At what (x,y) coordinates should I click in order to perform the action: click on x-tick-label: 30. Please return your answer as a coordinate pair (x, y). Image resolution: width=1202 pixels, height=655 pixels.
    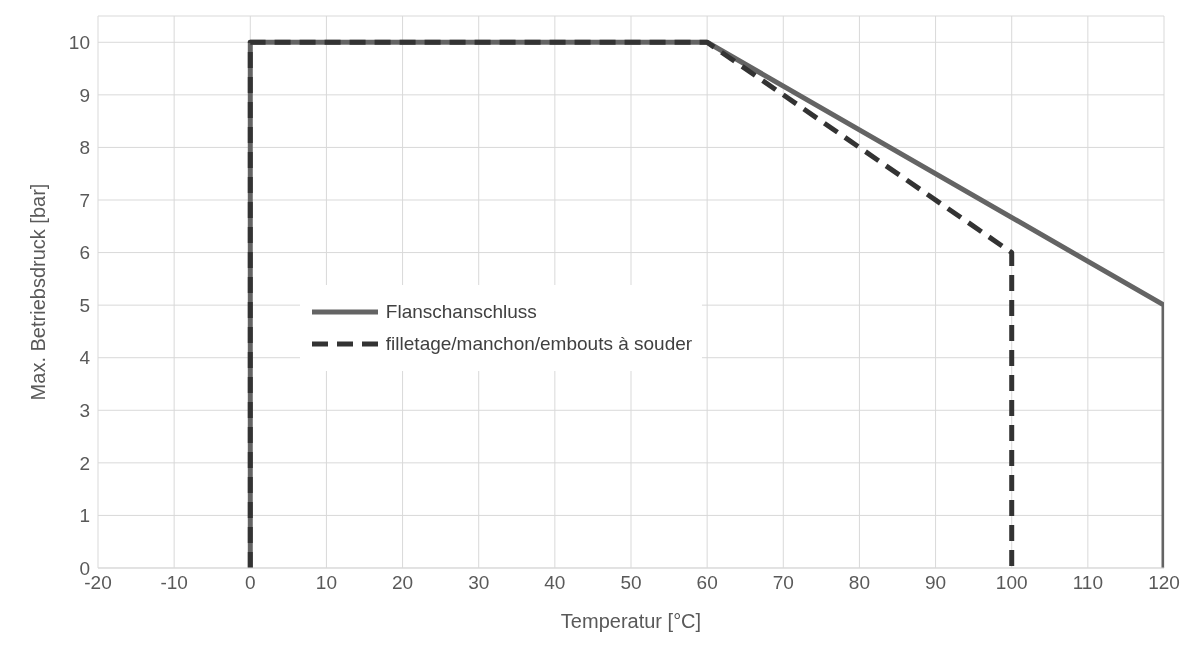
    Looking at the image, I should click on (479, 583).